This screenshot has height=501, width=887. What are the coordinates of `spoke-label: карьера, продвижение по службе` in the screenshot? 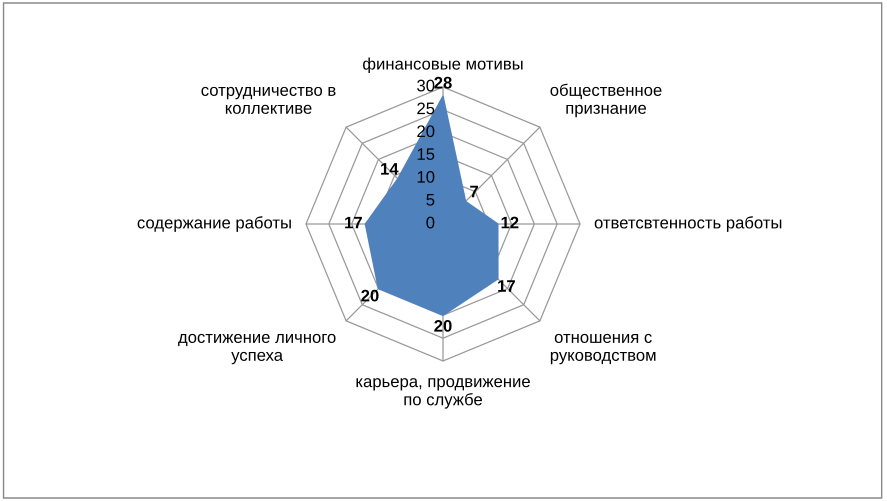 It's located at (443, 393).